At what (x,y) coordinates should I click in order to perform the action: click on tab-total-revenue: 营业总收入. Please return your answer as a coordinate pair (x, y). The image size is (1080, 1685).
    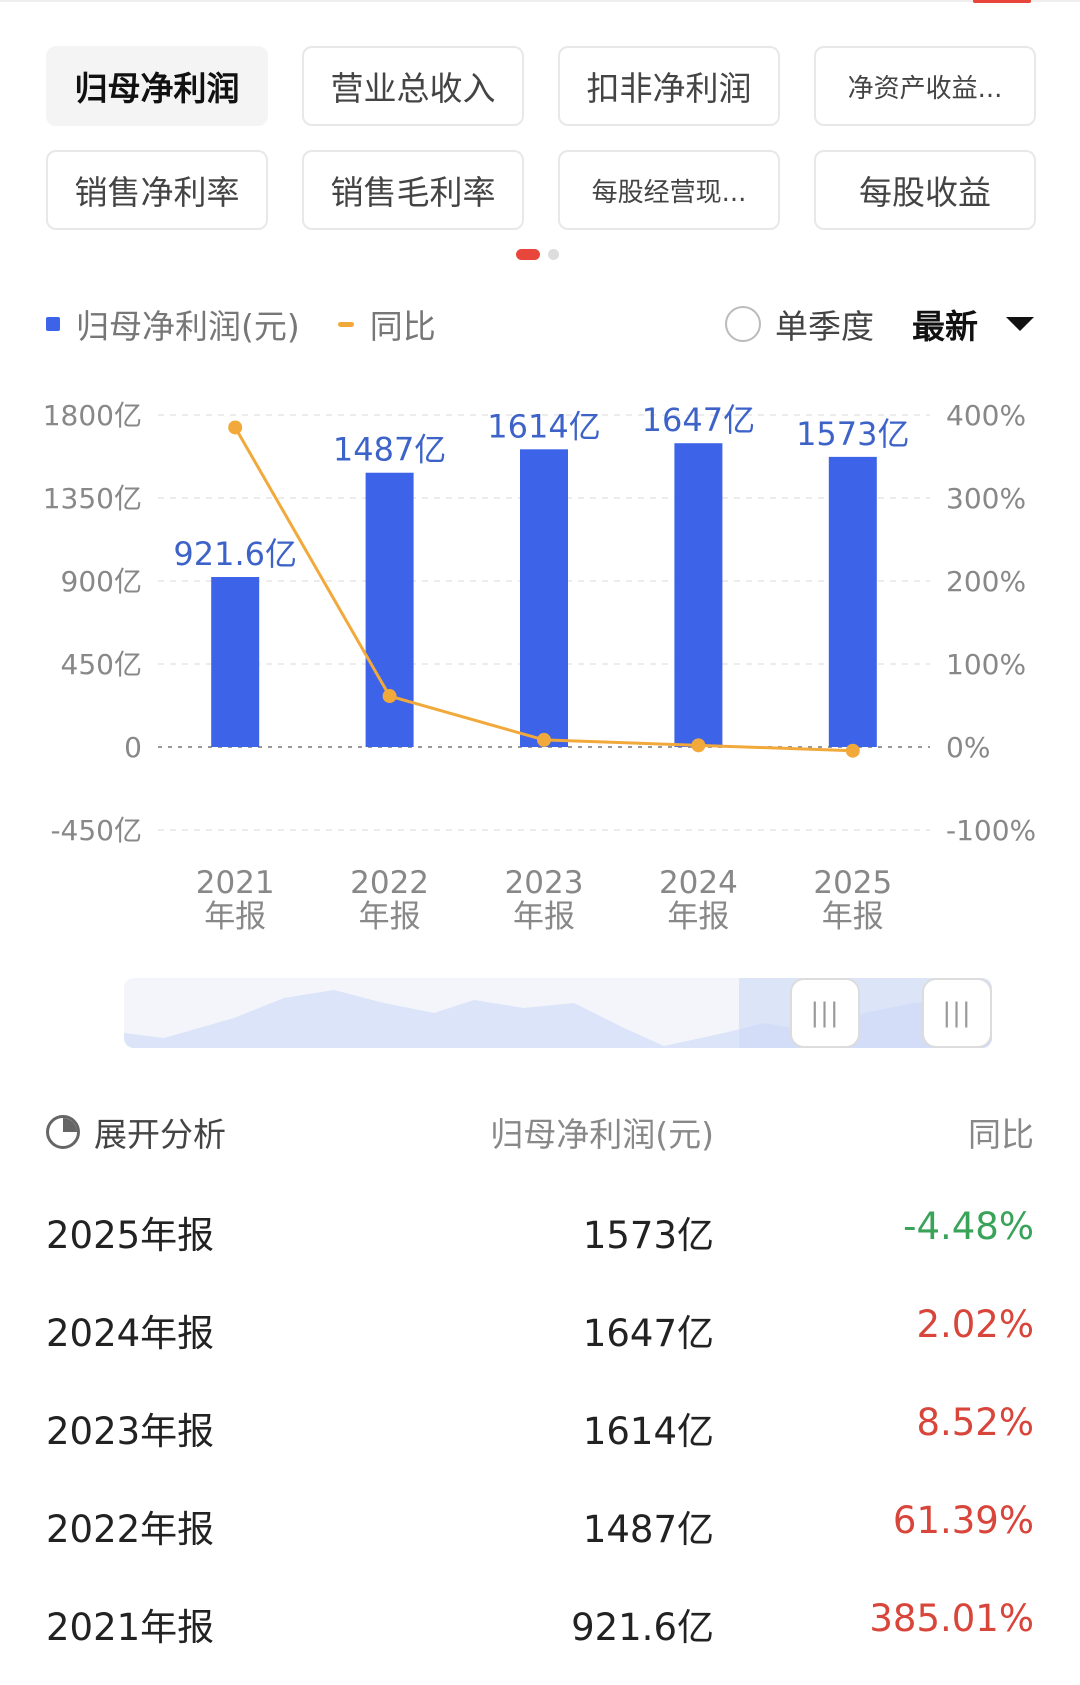
    Looking at the image, I should click on (413, 86).